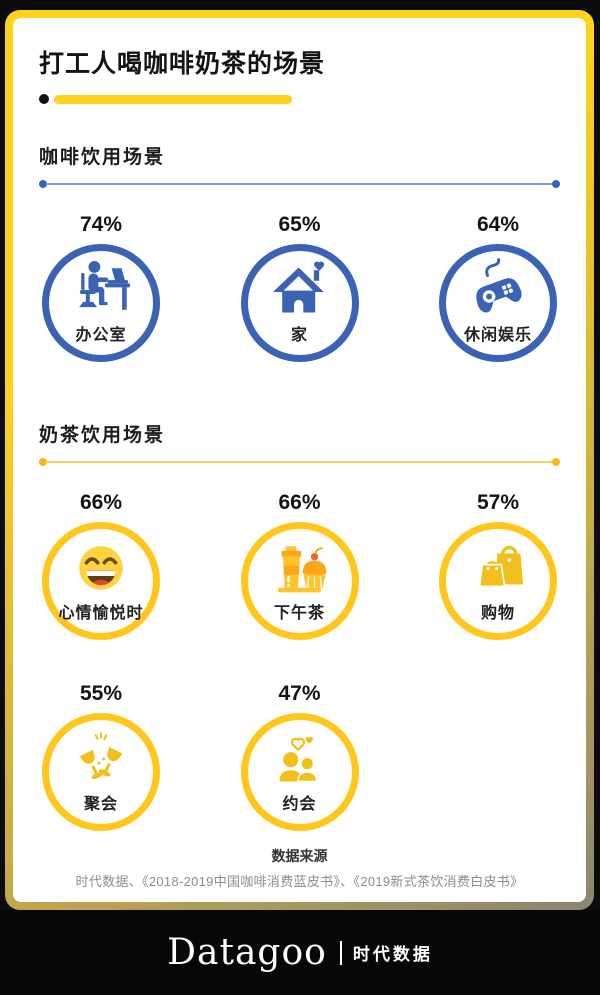 Image resolution: width=600 pixels, height=995 pixels. I want to click on brand-name-chinese: 时代数据, so click(392, 954).